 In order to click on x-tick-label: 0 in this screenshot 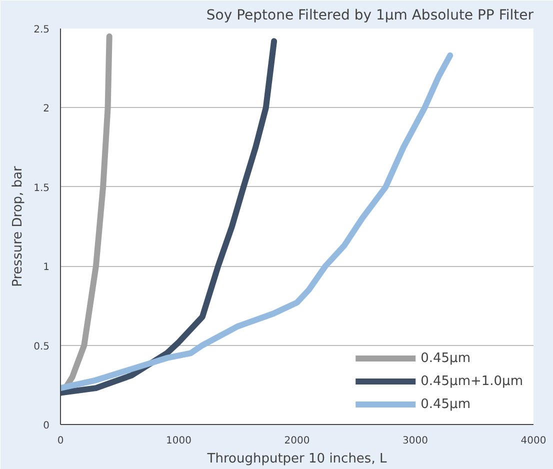, I will do `click(60, 441)`.